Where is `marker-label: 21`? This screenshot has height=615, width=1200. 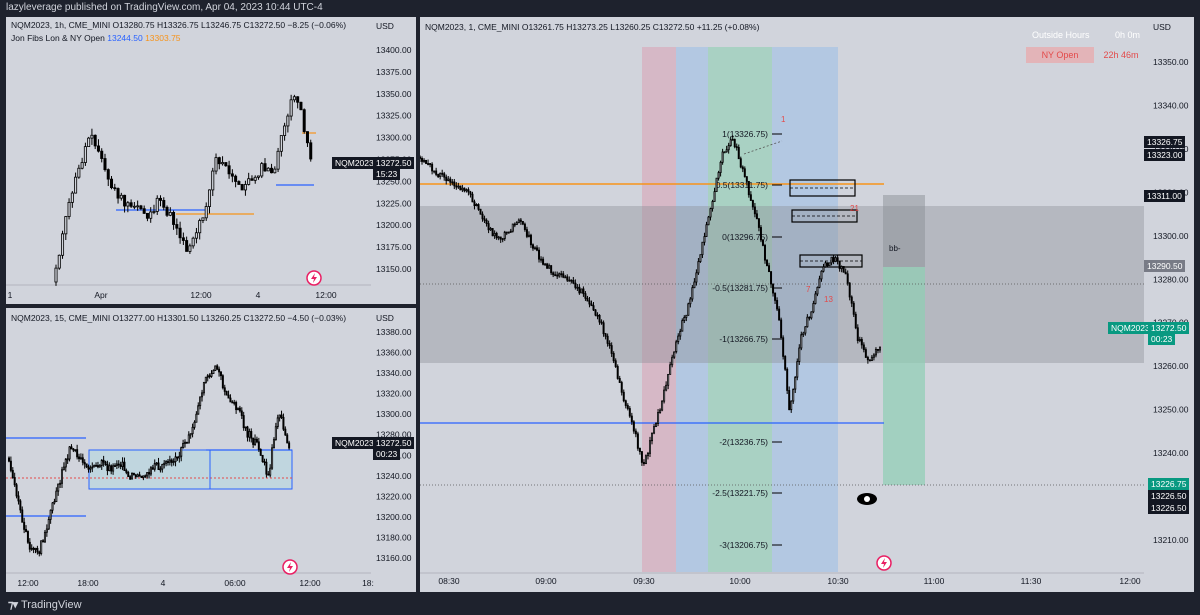
marker-label: 21 is located at coordinates (854, 208).